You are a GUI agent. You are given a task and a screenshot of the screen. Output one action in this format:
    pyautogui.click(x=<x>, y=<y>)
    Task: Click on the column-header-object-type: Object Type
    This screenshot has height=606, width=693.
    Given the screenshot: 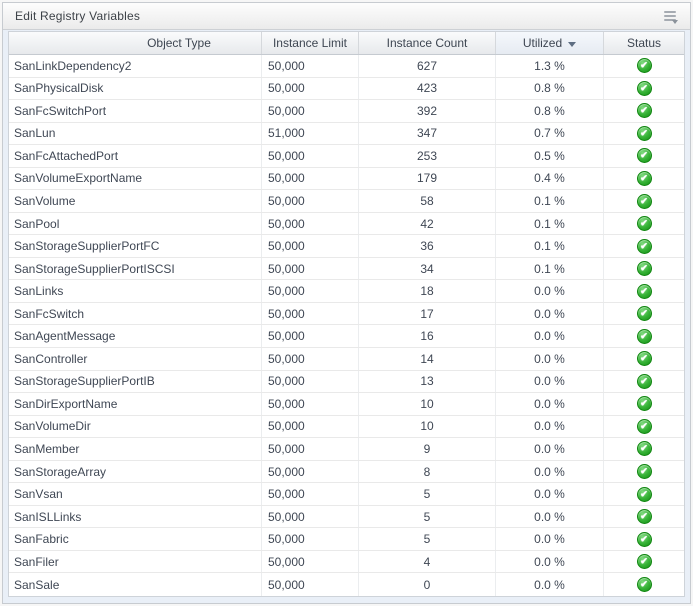 What is the action you would take?
    pyautogui.click(x=135, y=43)
    